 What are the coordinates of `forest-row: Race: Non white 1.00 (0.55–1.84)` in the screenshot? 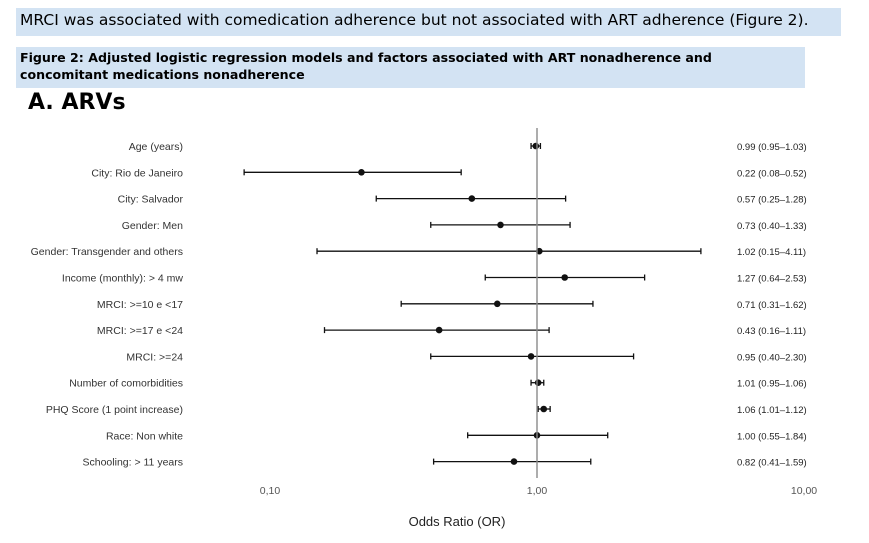 It's located at (456, 436).